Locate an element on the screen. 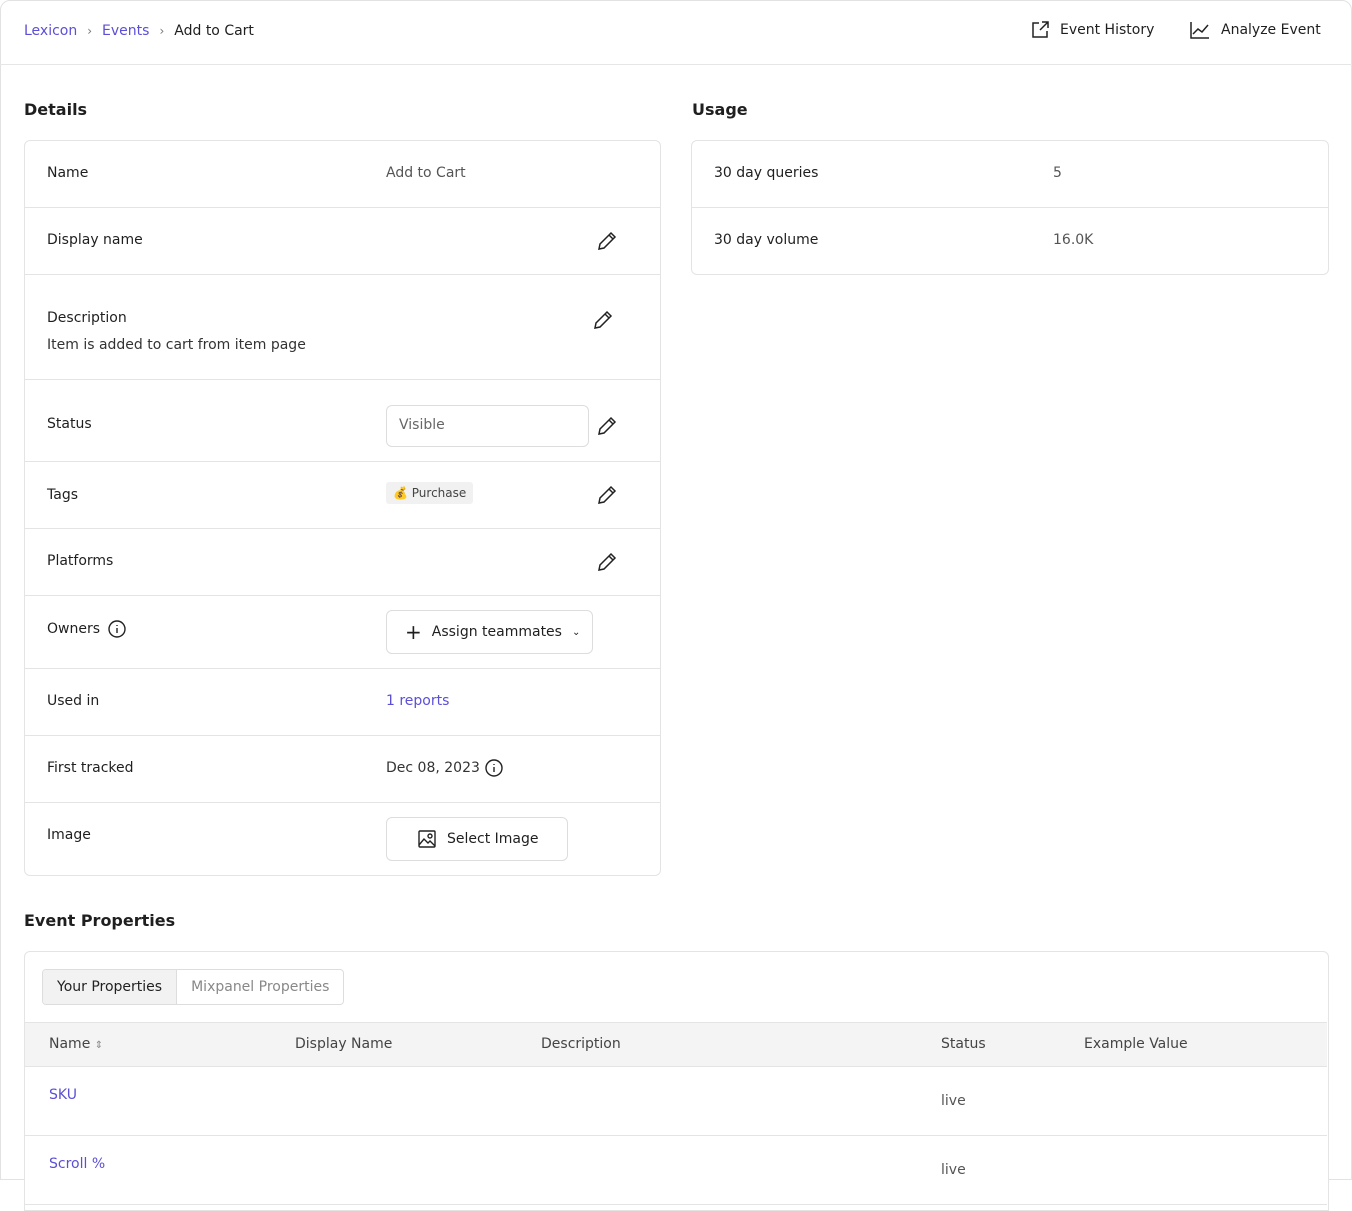 The image size is (1352, 1211). tab-your-properties: Your Properties is located at coordinates (110, 987).